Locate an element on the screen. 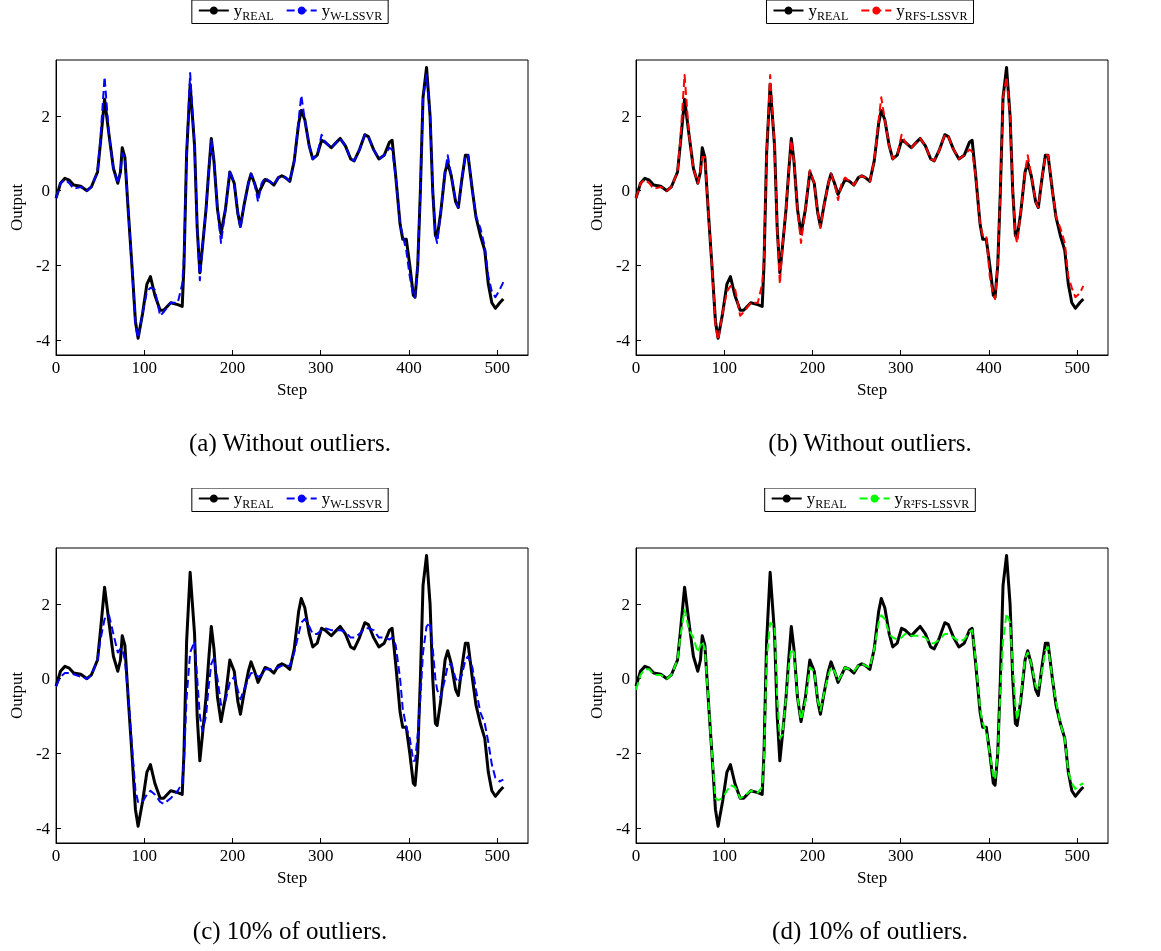 This screenshot has width=1161, height=951. text: (b) Without outliers. is located at coordinates (870, 443).